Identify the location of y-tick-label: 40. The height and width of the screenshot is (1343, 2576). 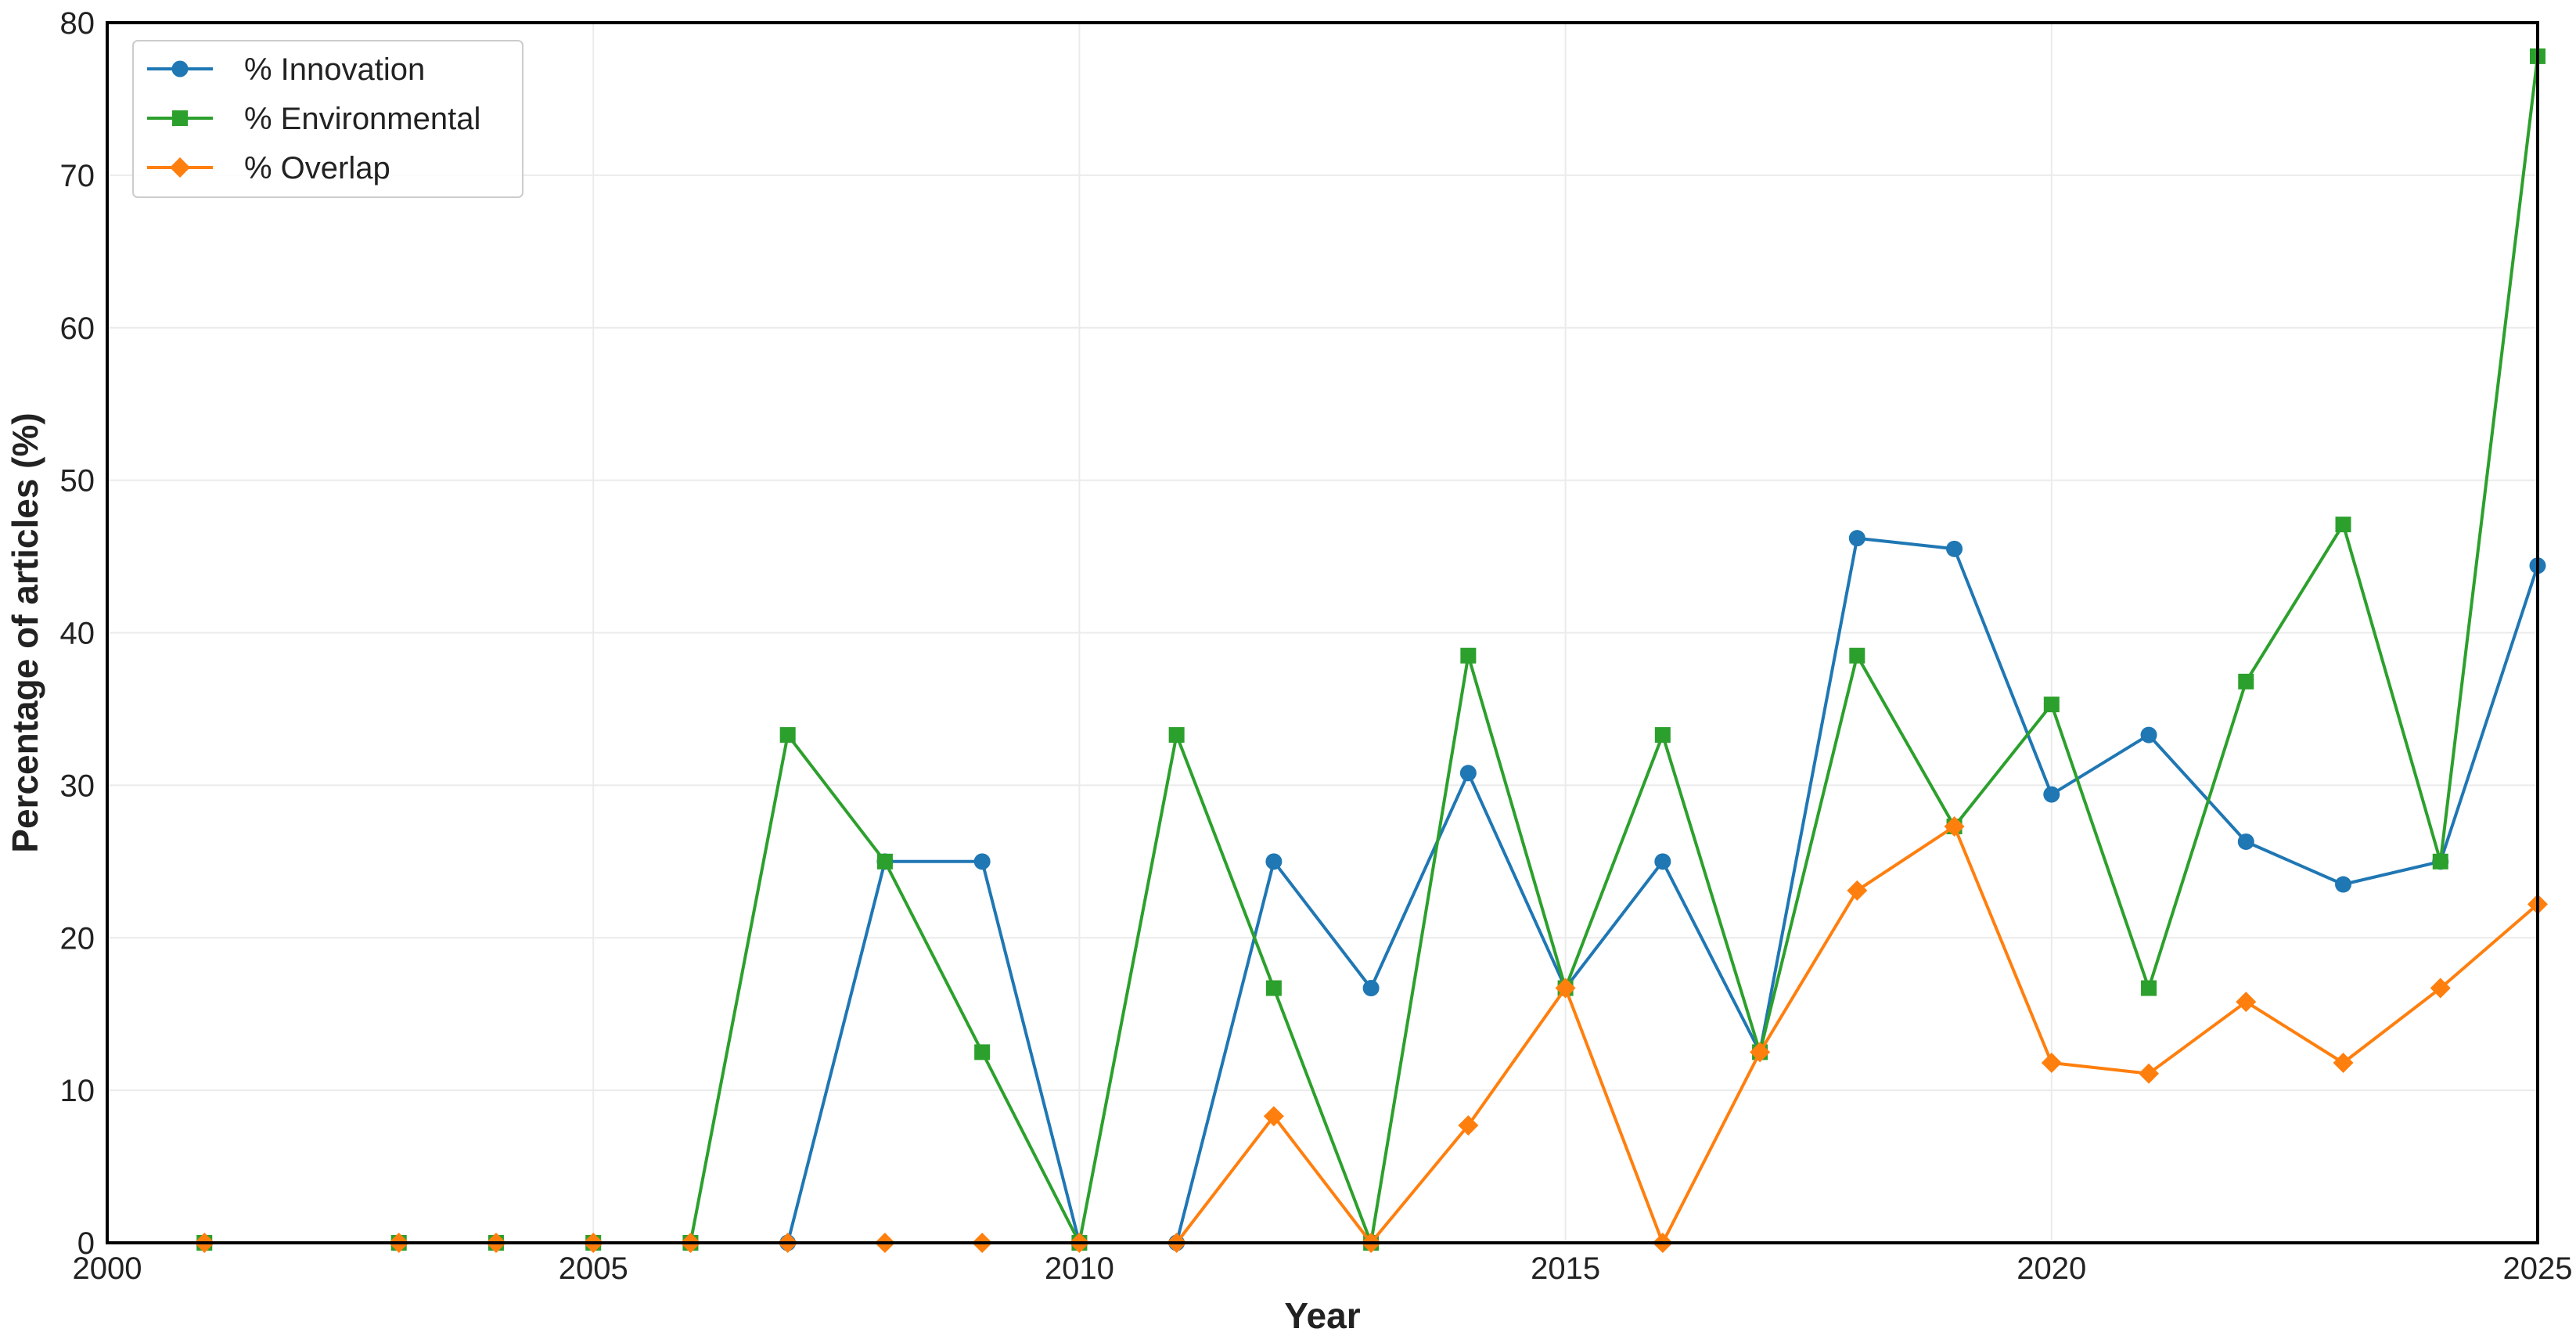
(77, 634).